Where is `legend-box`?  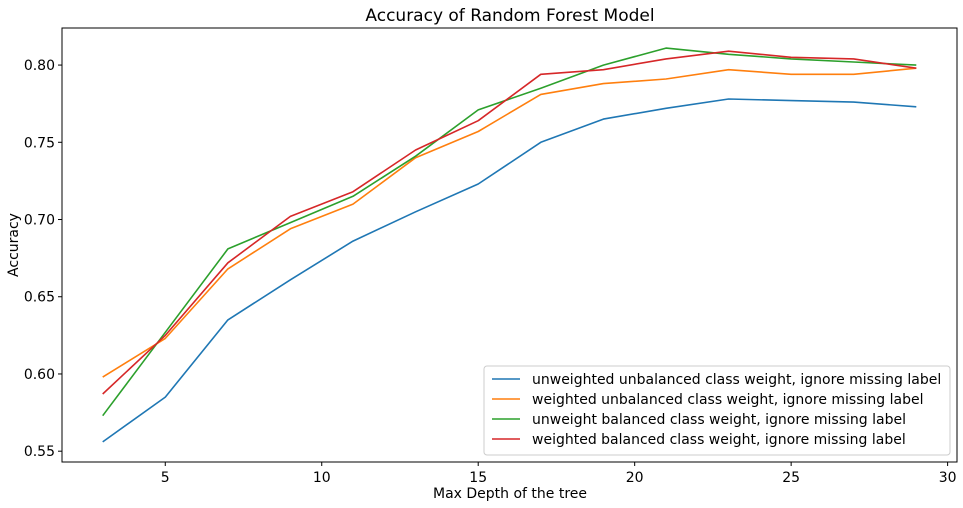 legend-box is located at coordinates (717, 410).